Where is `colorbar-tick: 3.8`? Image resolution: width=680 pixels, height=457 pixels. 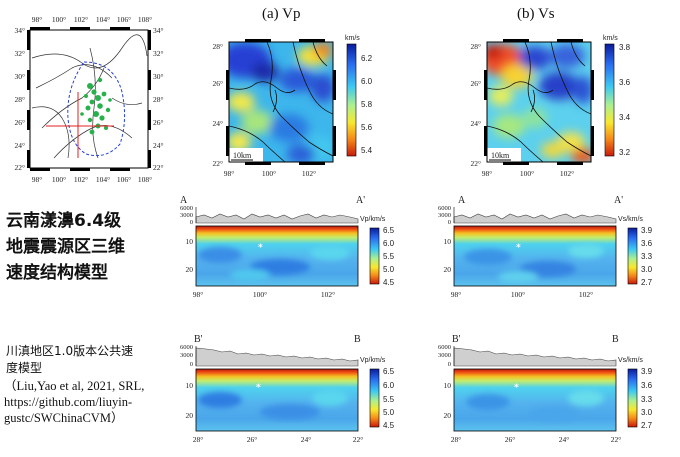 colorbar-tick: 3.8 is located at coordinates (625, 47).